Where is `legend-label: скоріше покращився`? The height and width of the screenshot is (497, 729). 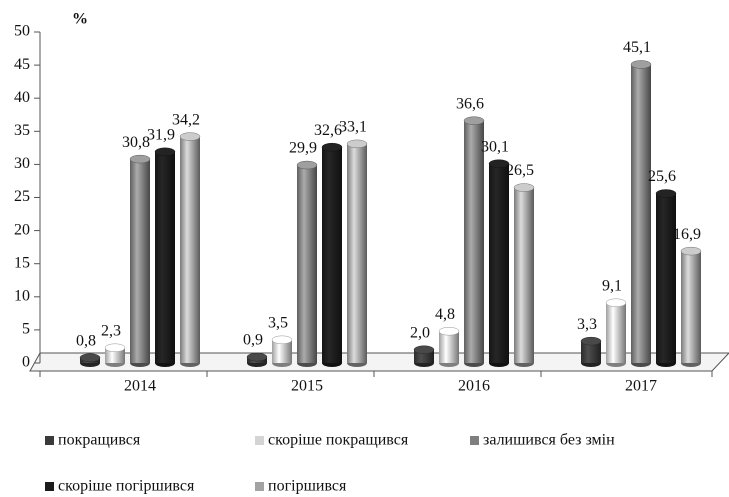 legend-label: скоріше покращився is located at coordinates (338, 440).